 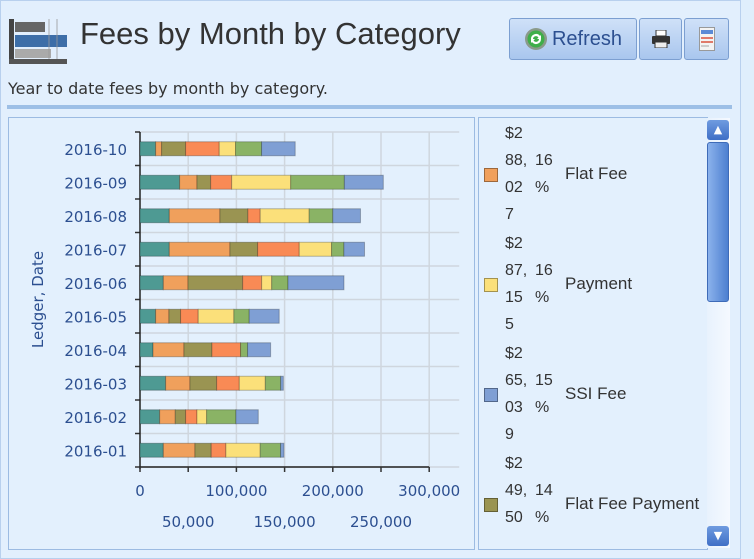 I want to click on y-tick-label: 2016-07, so click(x=95, y=250).